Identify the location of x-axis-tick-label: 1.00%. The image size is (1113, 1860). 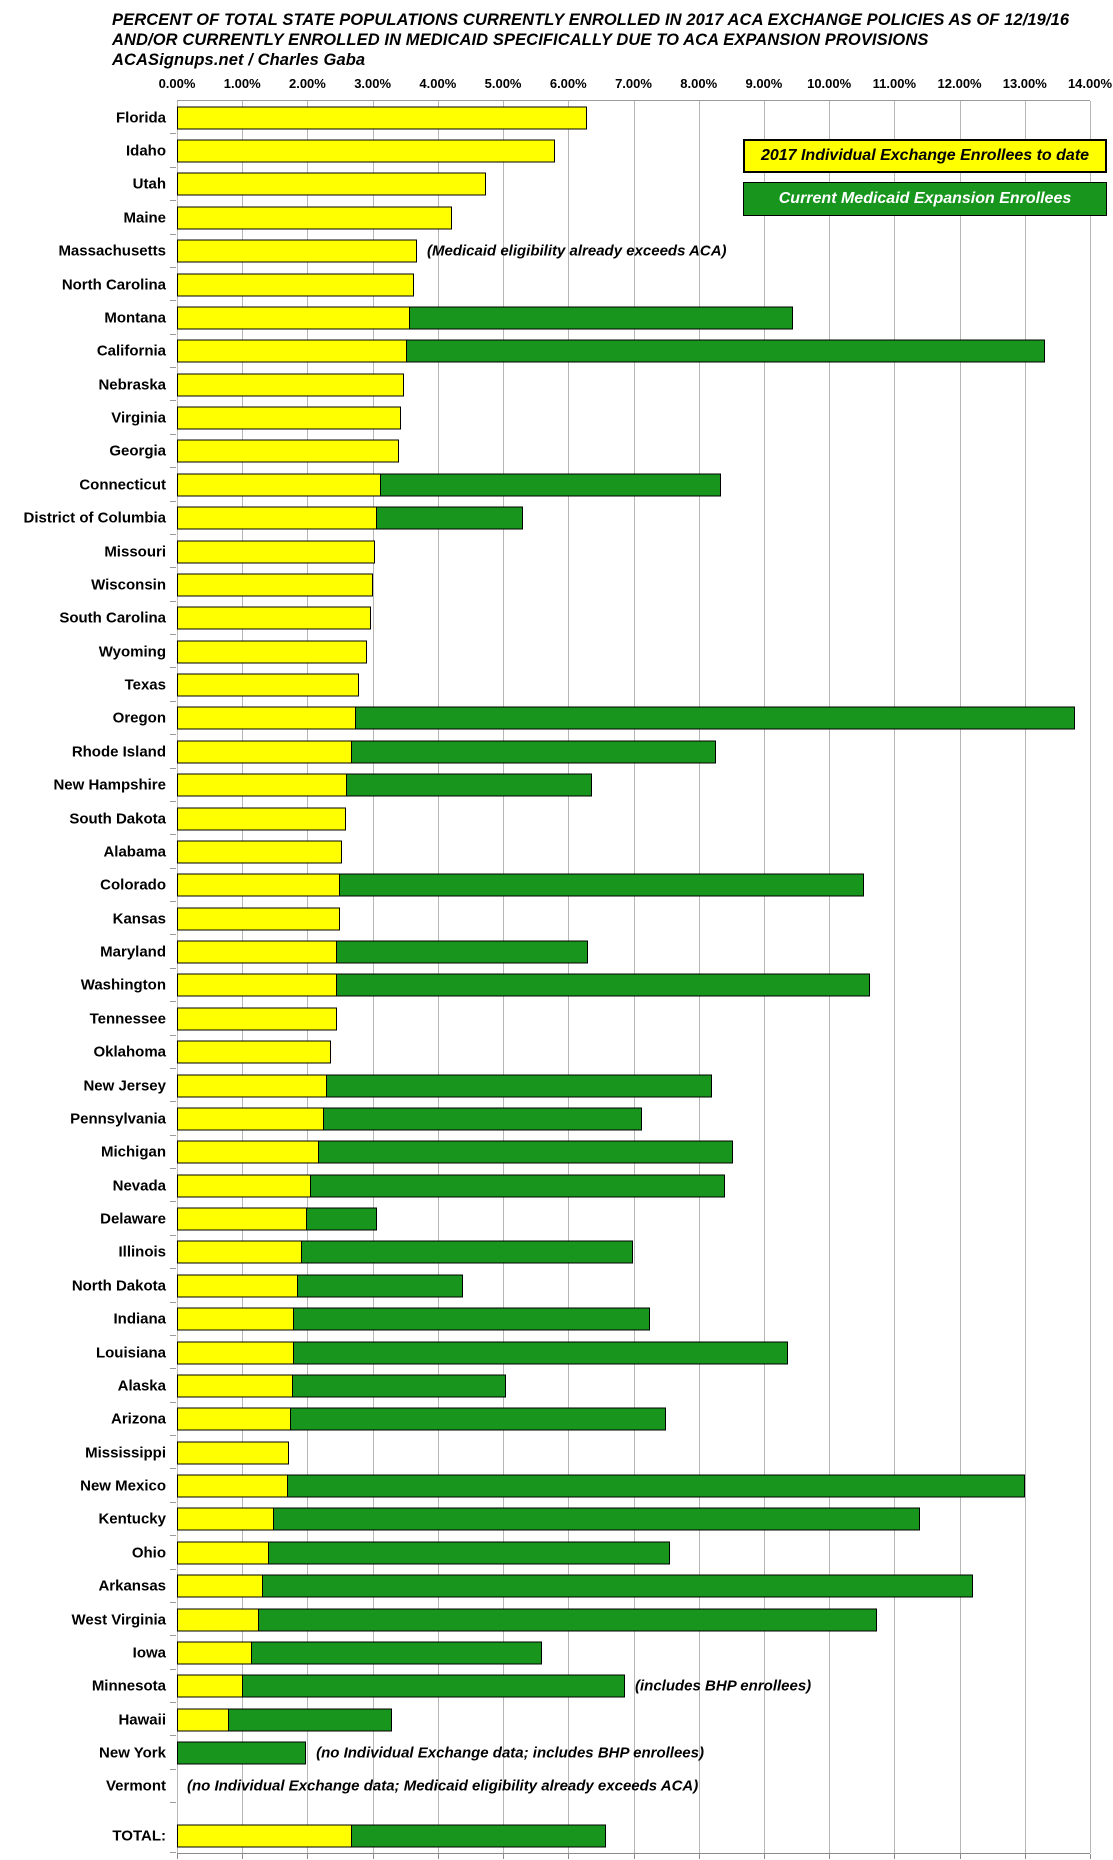
(242, 83).